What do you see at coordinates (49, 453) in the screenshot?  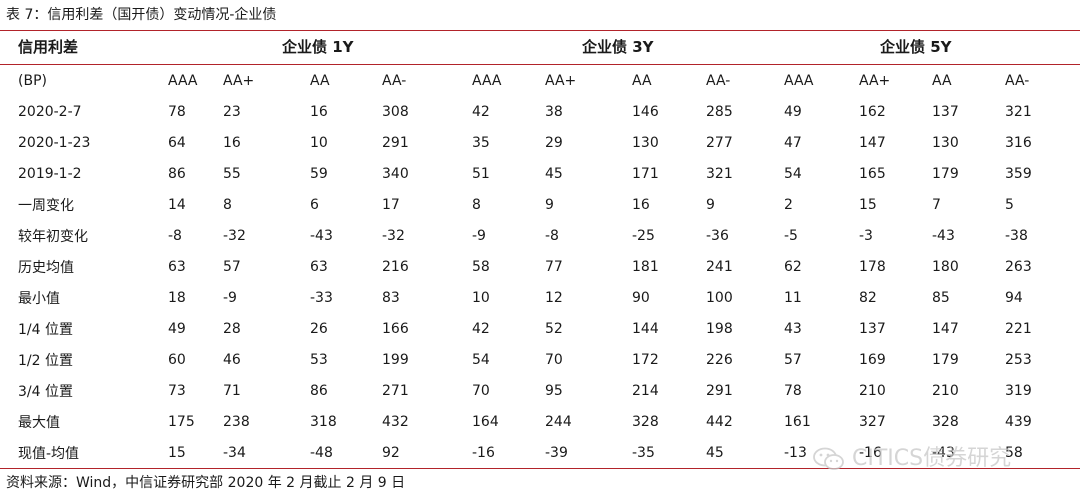 I see `row-label: 现值-均值` at bounding box center [49, 453].